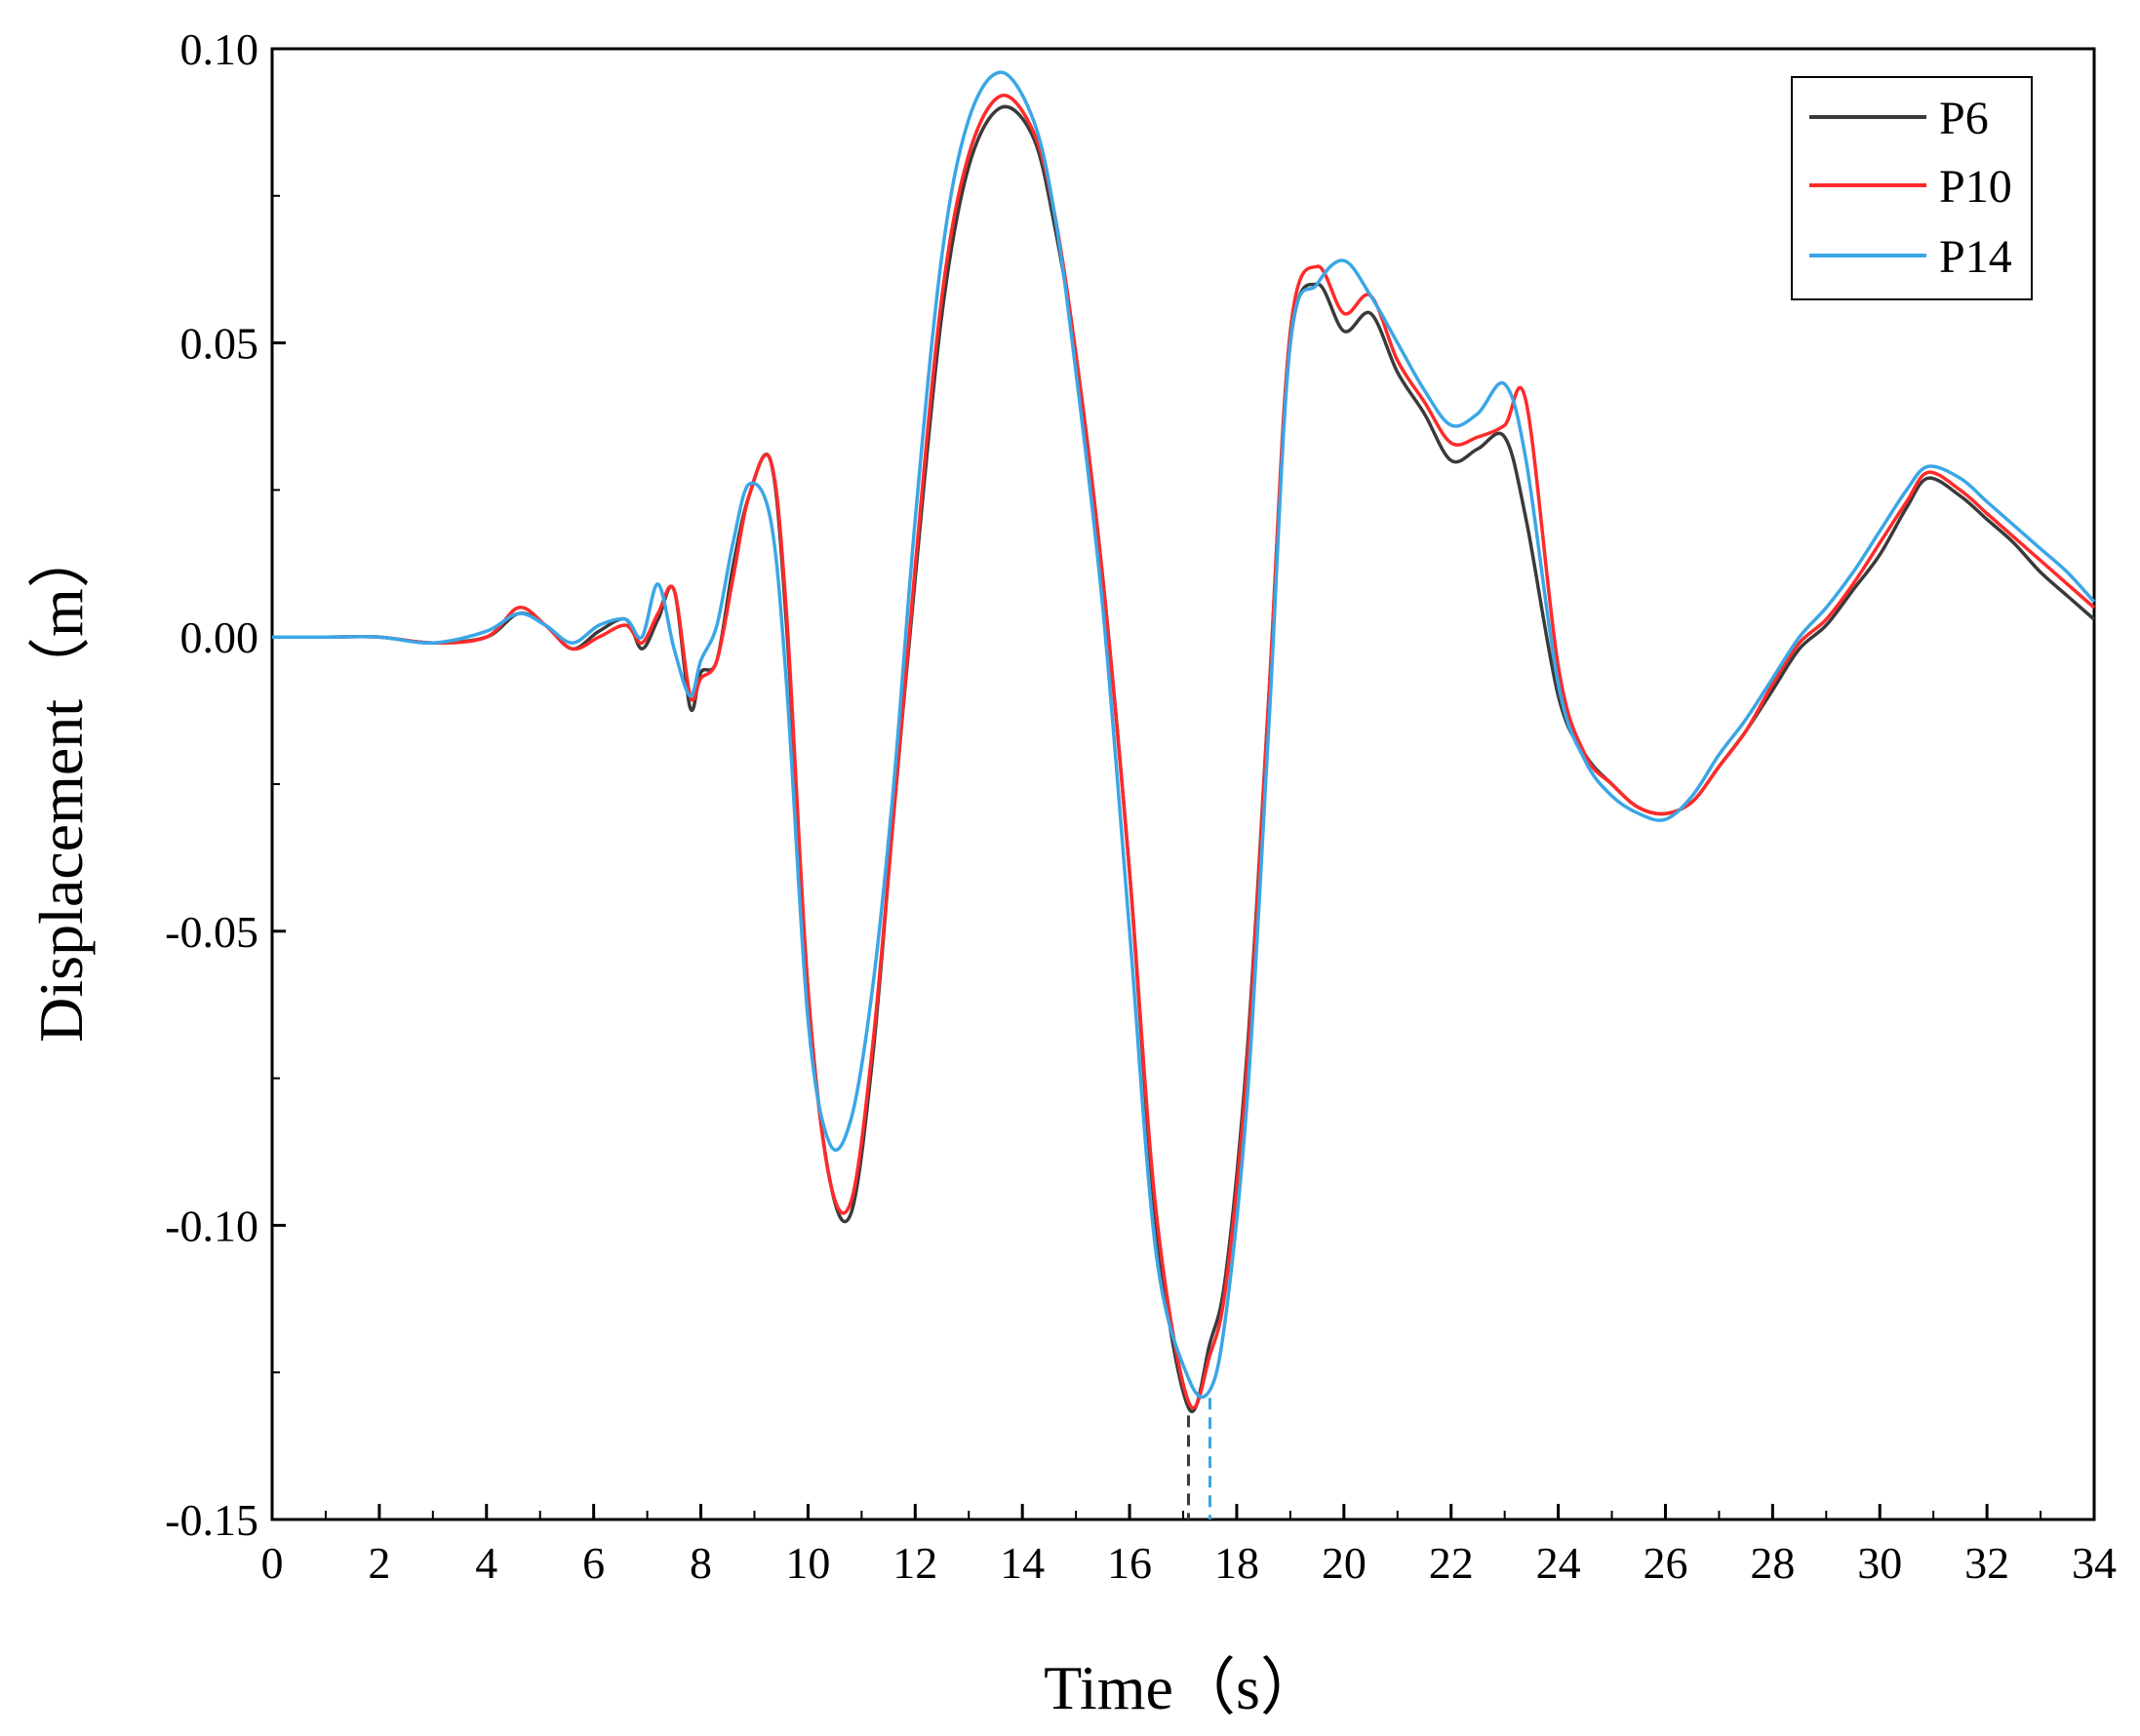 Image resolution: width=2140 pixels, height=1736 pixels. What do you see at coordinates (1236, 1563) in the screenshot?
I see `x-tick-label: 18` at bounding box center [1236, 1563].